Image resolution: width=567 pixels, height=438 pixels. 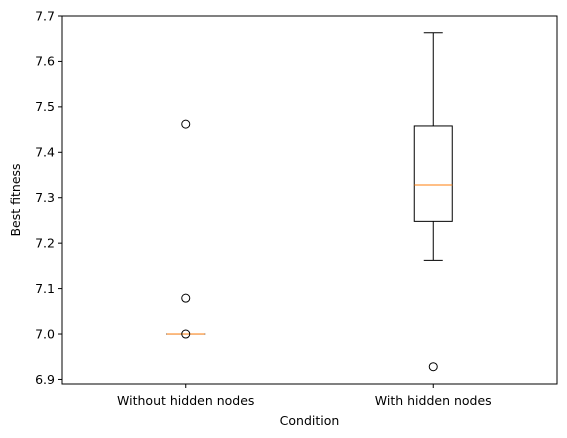 I want to click on y-axis-ticks: 6.9 7.0 7.1 7.2 7.3 7.4 7.5 7.6 7.7, so click(x=48, y=197).